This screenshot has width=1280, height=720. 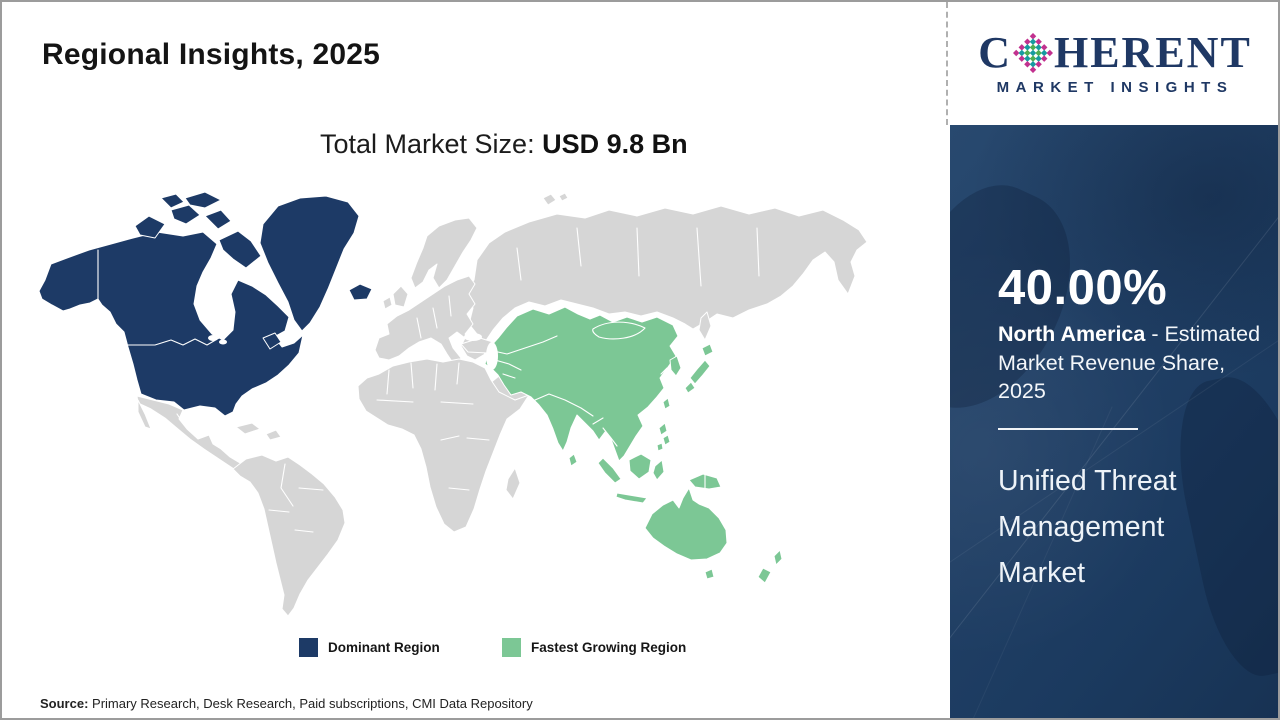 I want to click on island-java, so click(x=631, y=498).